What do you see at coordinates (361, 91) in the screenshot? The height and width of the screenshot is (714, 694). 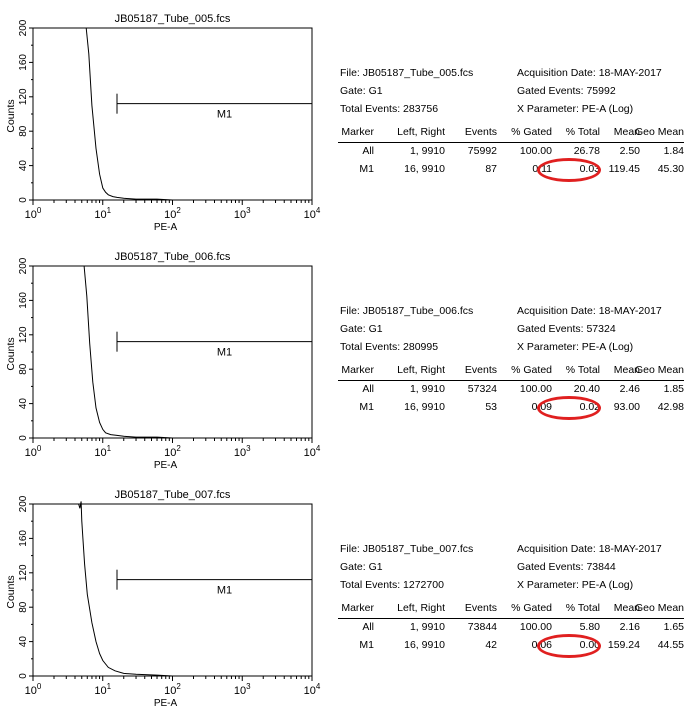 I see `gate-text: Gate: G1` at bounding box center [361, 91].